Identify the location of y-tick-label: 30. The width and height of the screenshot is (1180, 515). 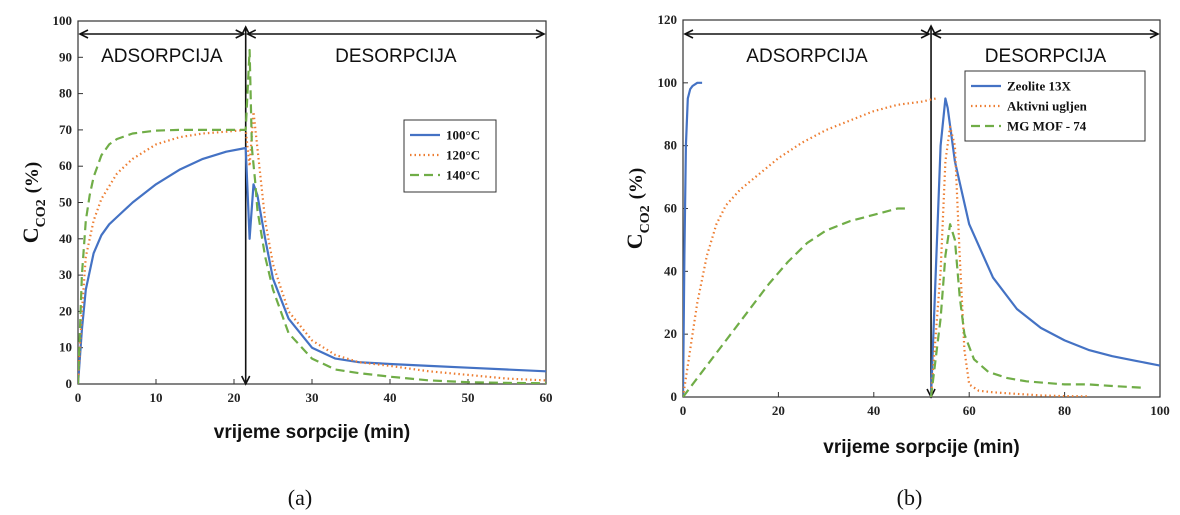
(65, 274).